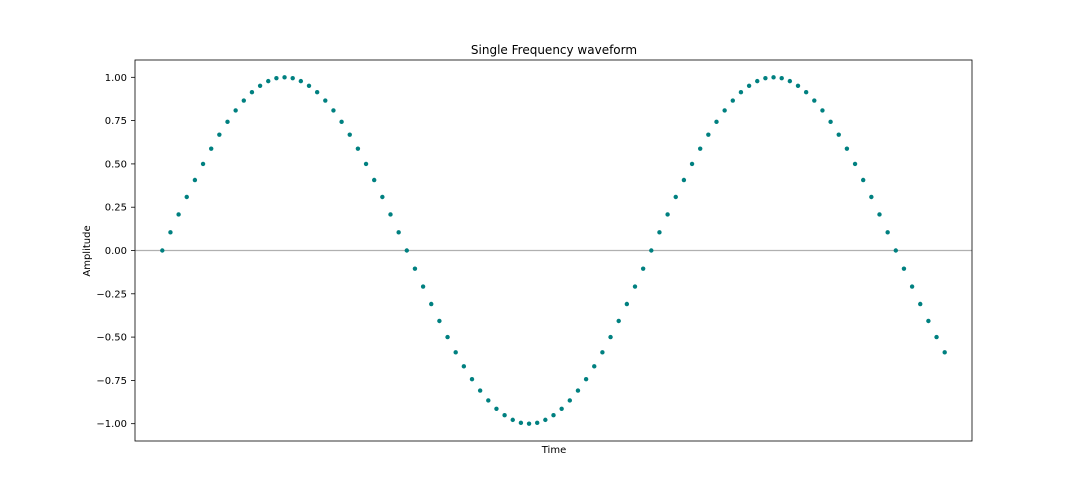 The height and width of the screenshot is (504, 1080). Describe the element at coordinates (87, 250) in the screenshot. I see `y-axis-label: Amplitude` at that location.